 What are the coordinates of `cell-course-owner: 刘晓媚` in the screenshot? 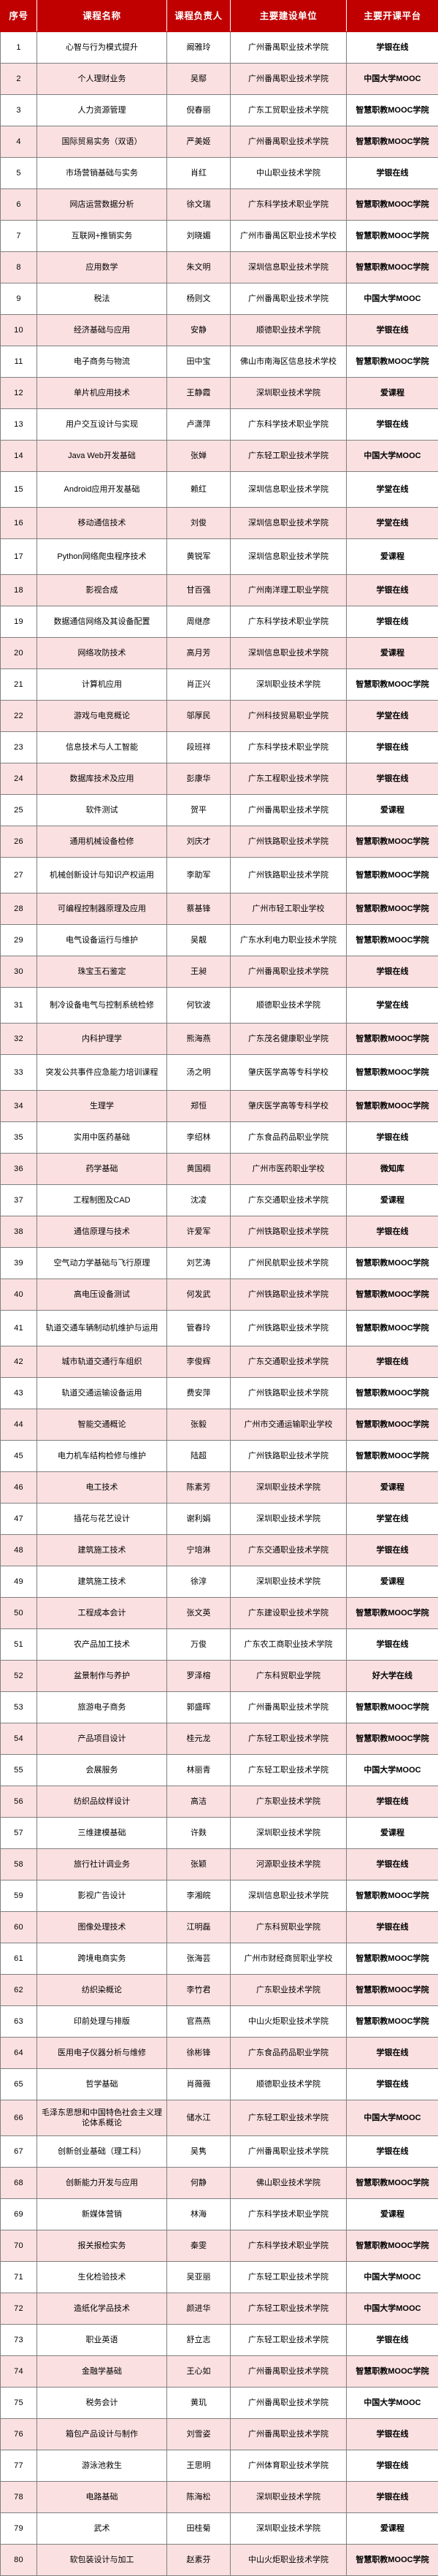 It's located at (199, 237).